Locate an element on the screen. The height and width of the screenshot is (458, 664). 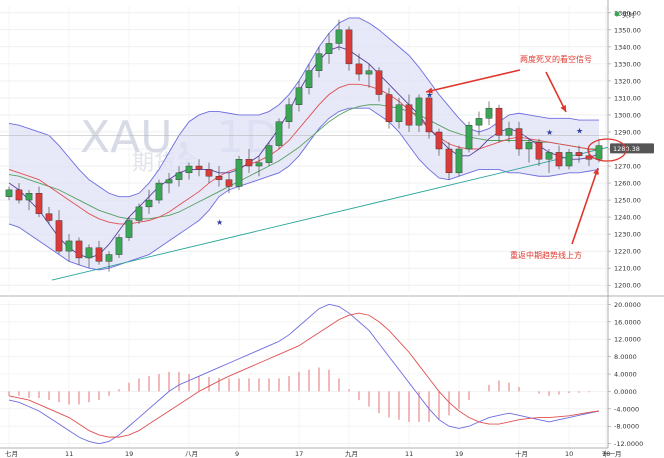
macd-tick-label: 16.0000 is located at coordinates (627, 322).